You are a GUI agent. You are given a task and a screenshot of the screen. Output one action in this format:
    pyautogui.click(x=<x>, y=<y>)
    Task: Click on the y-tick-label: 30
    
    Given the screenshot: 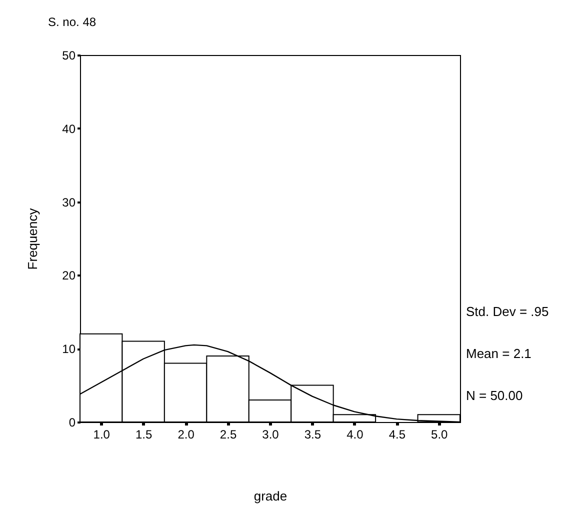 What is the action you would take?
    pyautogui.click(x=69, y=202)
    